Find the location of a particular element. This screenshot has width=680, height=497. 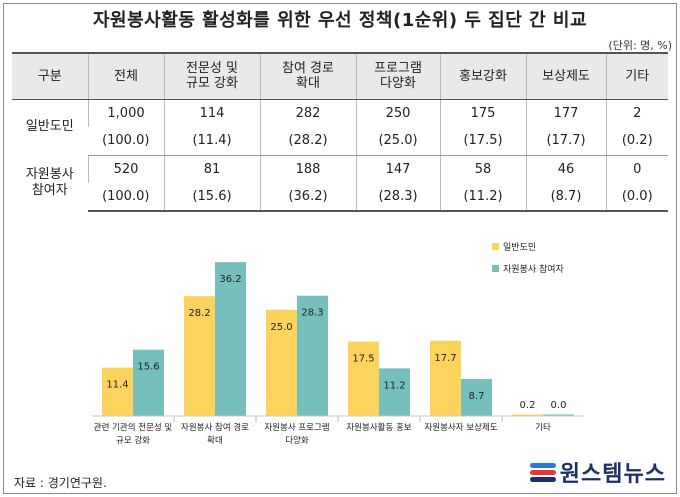

table-header-text: 전체 is located at coordinates (126, 76).